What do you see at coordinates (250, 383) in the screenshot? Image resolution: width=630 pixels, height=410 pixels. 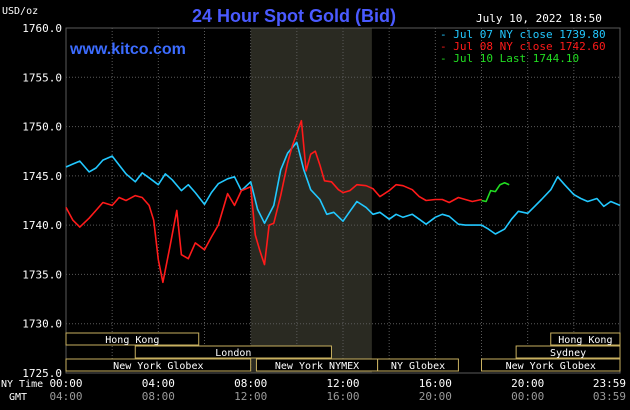 I see `x-tick-ny: 08:00` at bounding box center [250, 383].